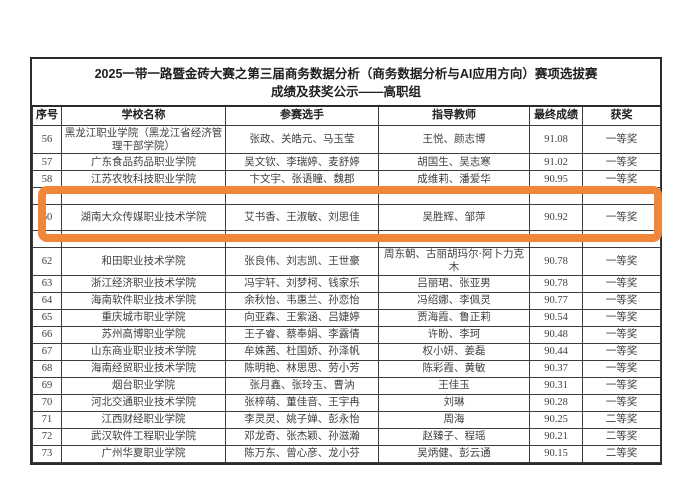 Image resolution: width=692 pixels, height=502 pixels. What do you see at coordinates (143, 218) in the screenshot?
I see `school-cell: 湖南大众传媒职业技术学院` at bounding box center [143, 218].